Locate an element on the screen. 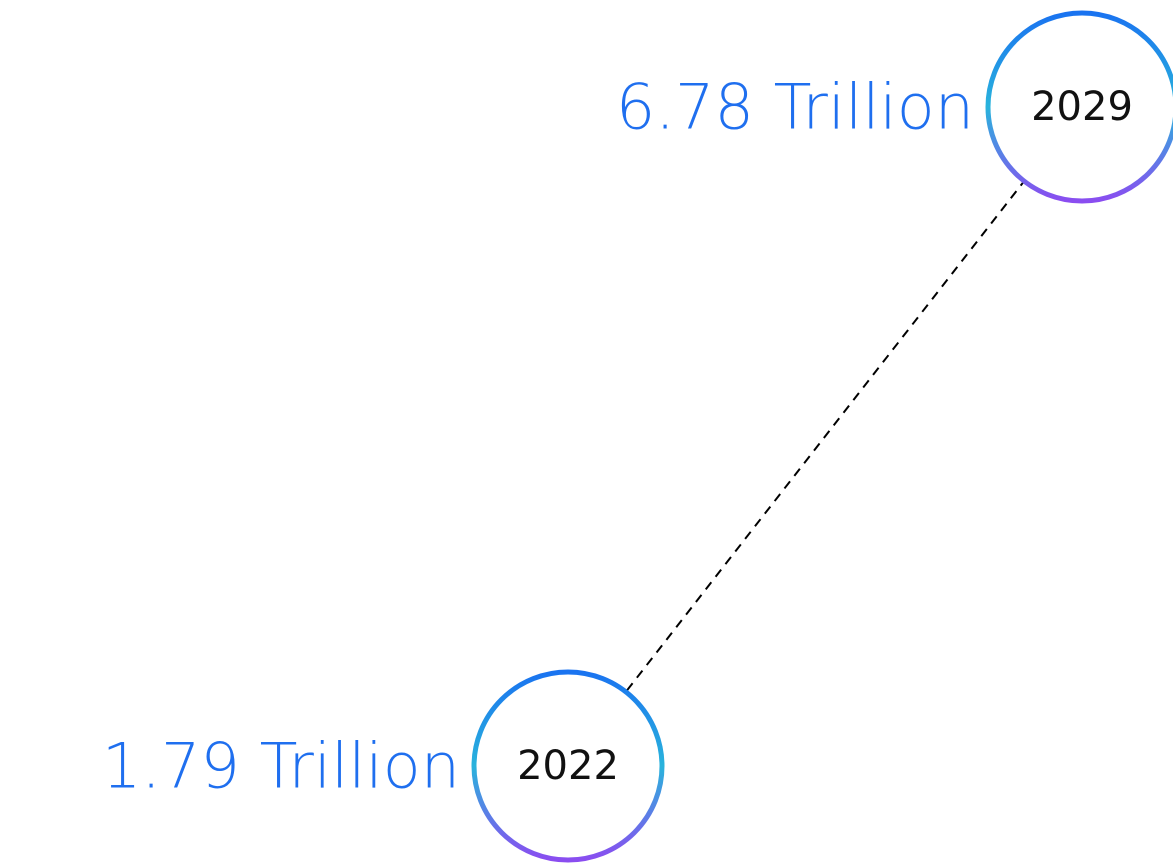 This screenshot has width=1173, height=865. value-label: 6.78 Trillion is located at coordinates (795, 107).